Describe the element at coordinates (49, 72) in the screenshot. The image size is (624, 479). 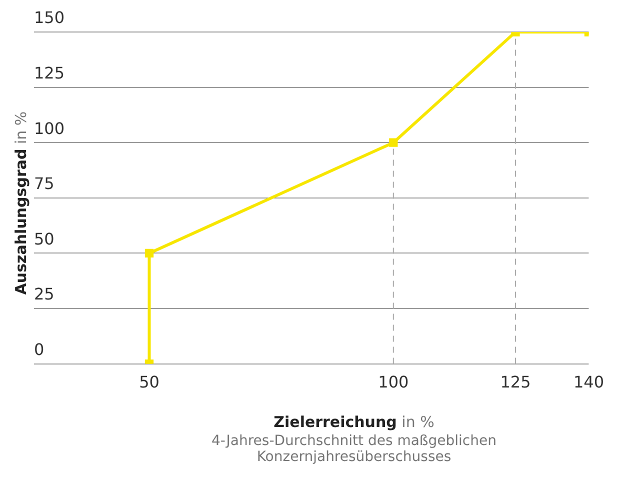
I see `y-tick-label: 125` at that location.